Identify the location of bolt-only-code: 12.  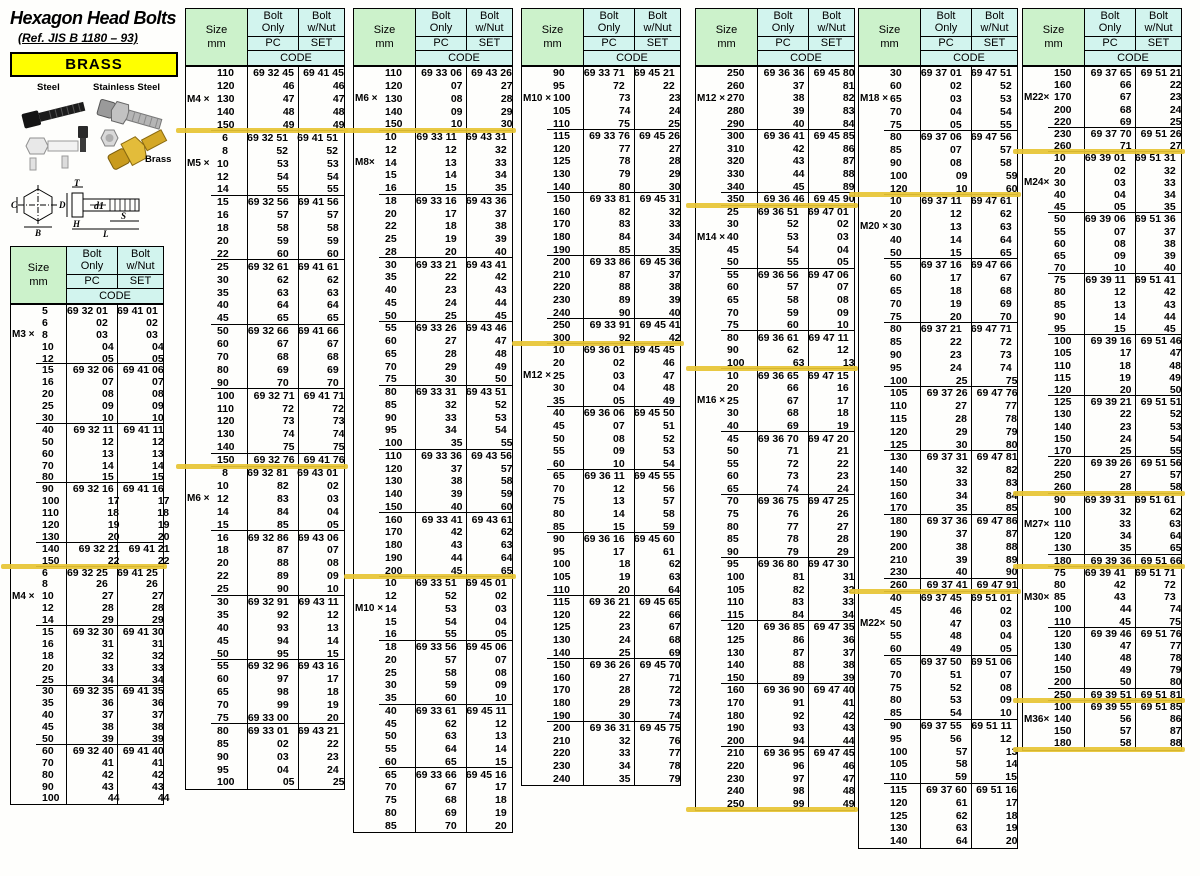
(956, 214).